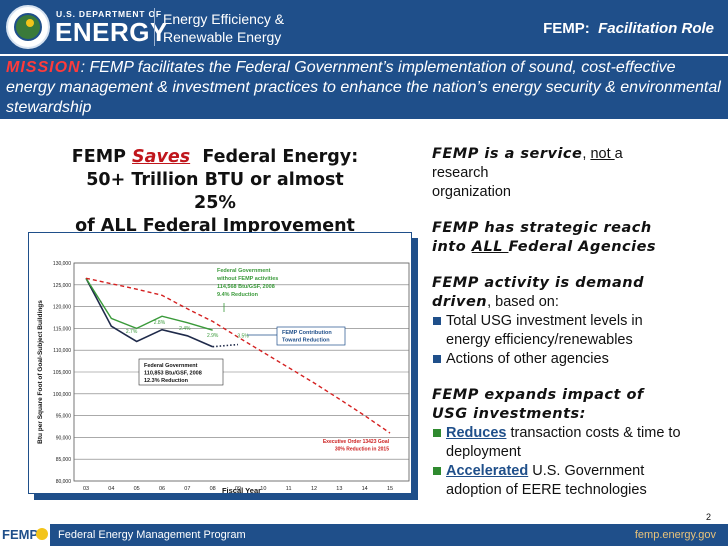 This screenshot has width=728, height=546. I want to click on annotation-without-femp: without FEMP activities, so click(247, 279).